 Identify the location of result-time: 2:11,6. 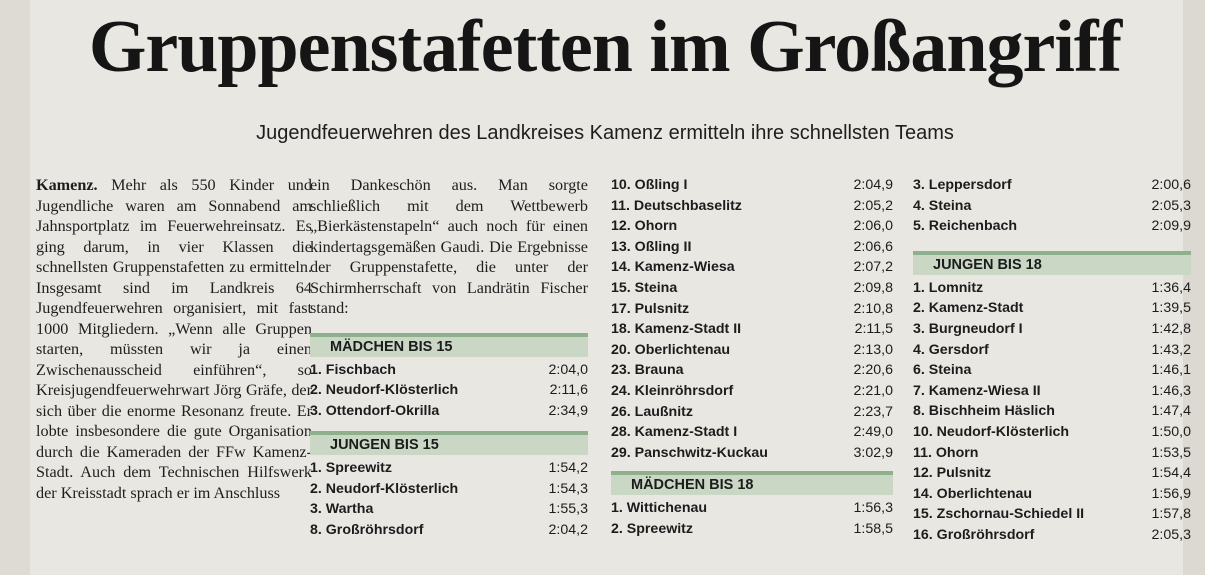
(568, 390).